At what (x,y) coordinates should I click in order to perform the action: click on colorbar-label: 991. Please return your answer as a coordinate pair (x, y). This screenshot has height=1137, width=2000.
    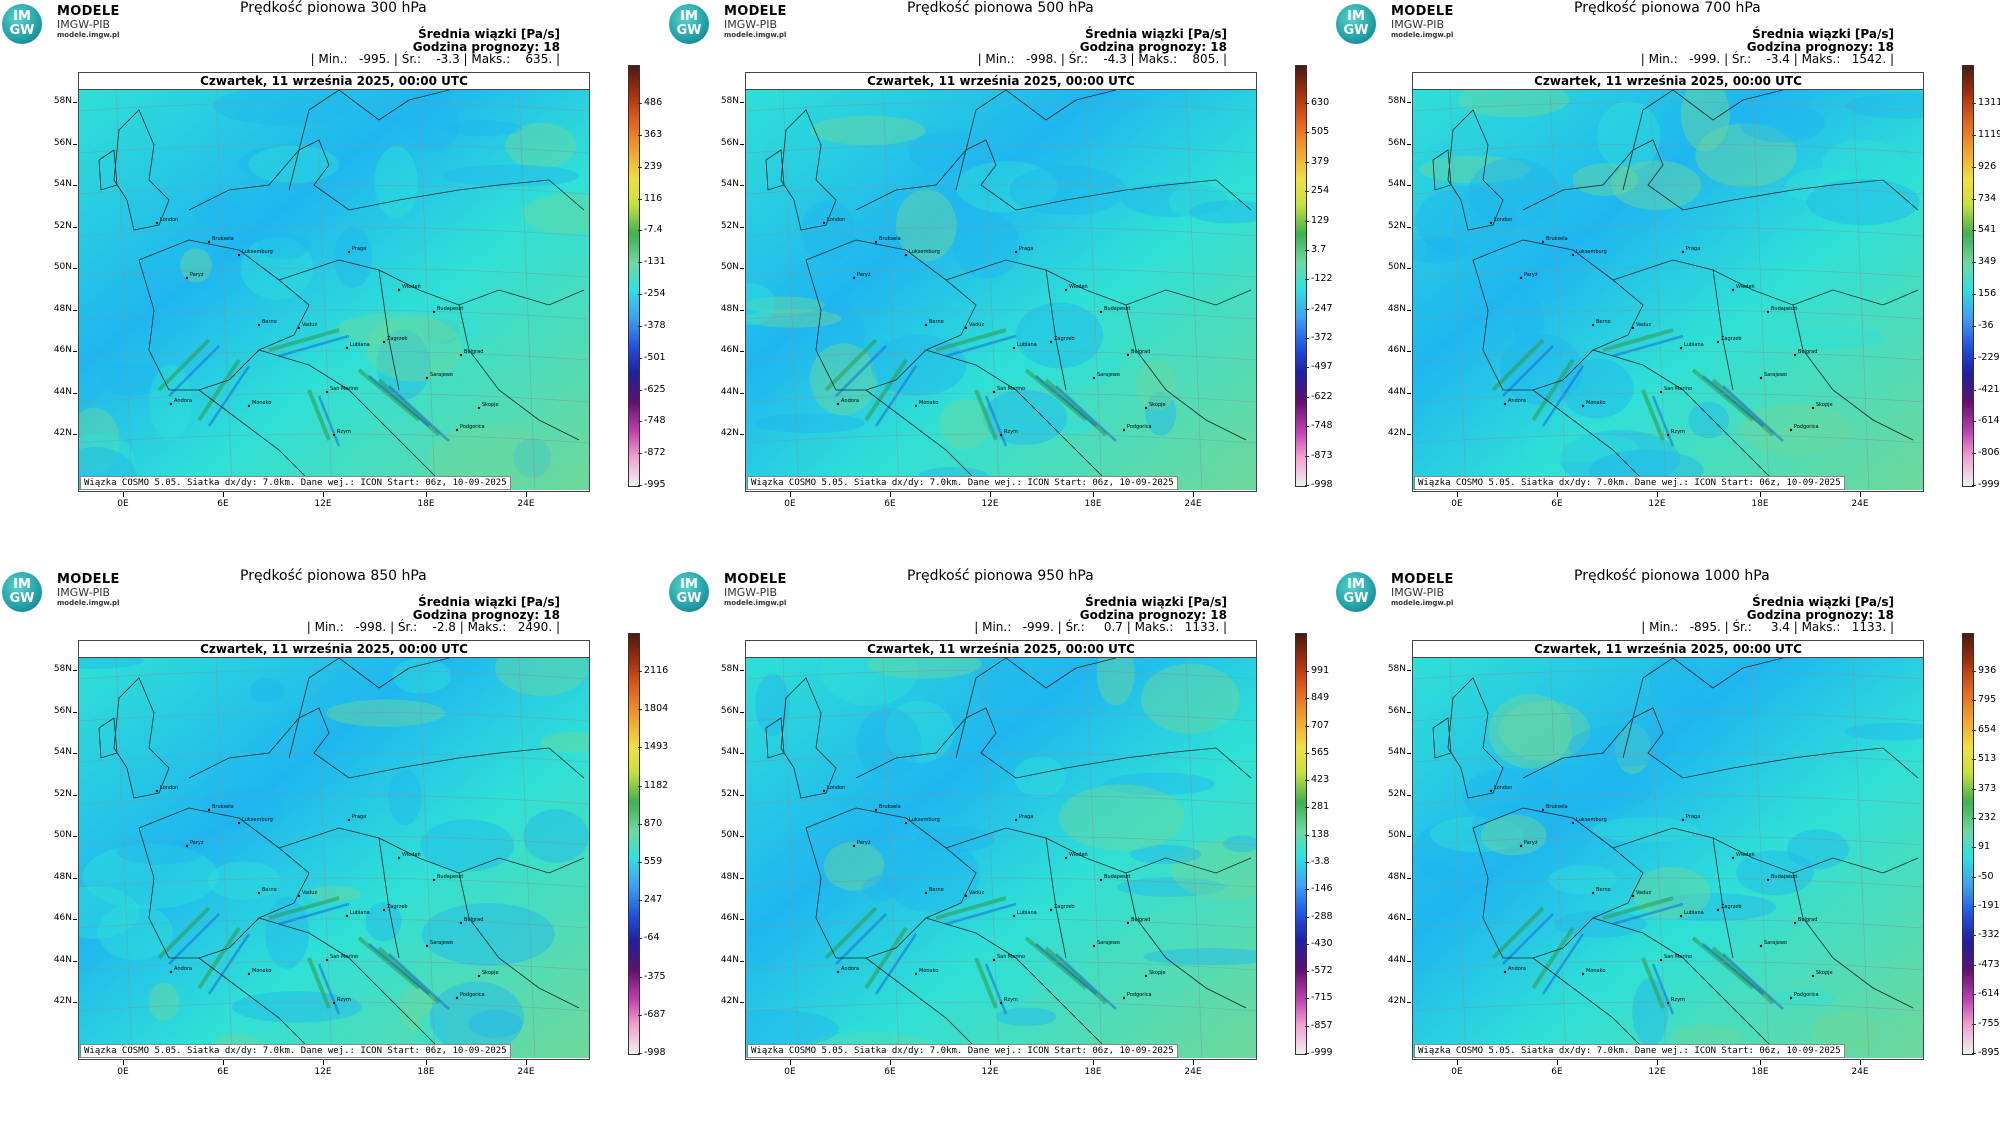
    Looking at the image, I should click on (1320, 670).